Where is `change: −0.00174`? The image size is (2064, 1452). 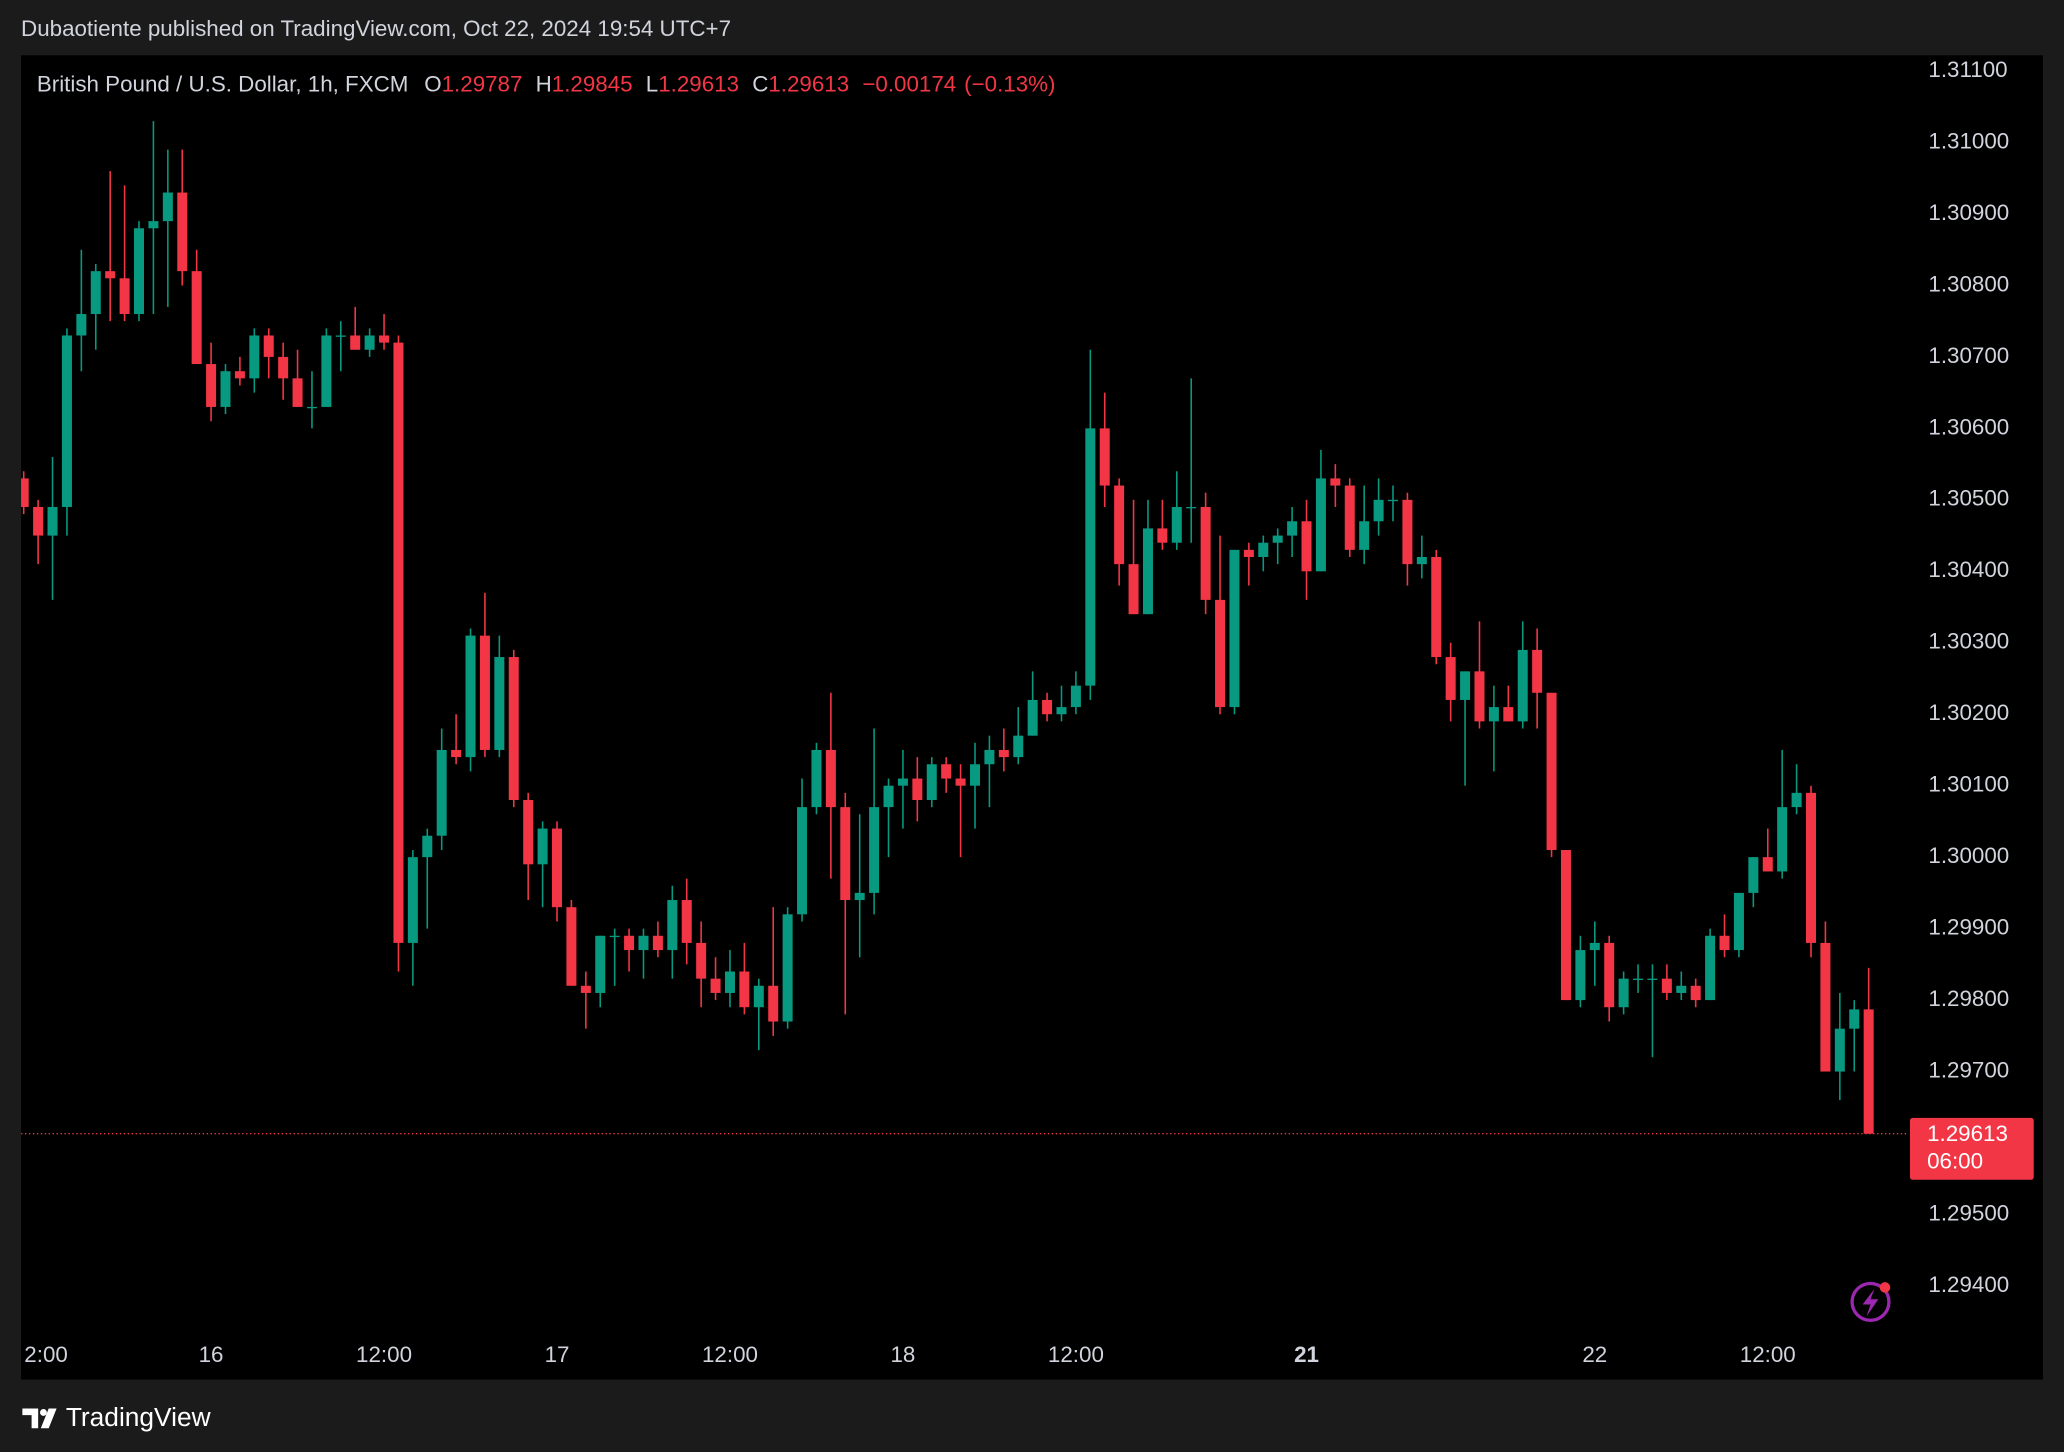 change: −0.00174 is located at coordinates (909, 84).